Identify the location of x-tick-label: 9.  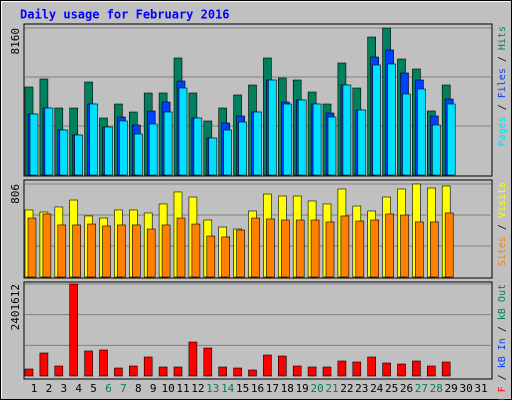
(153, 388).